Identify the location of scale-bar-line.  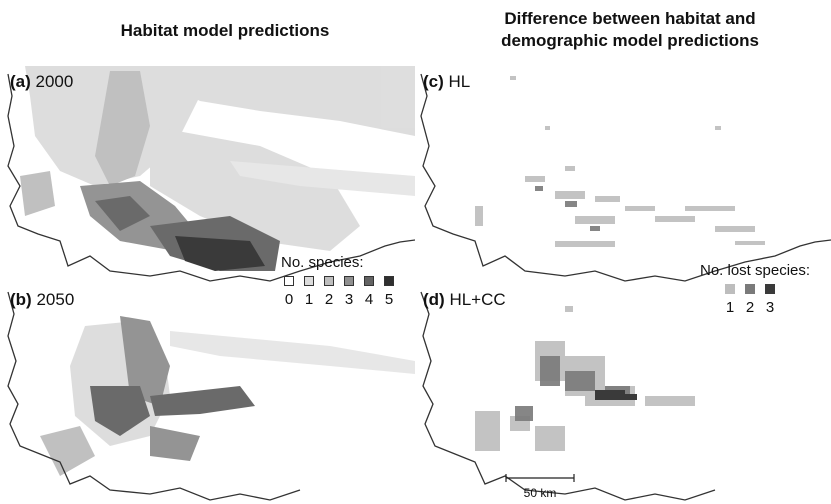
(540, 478).